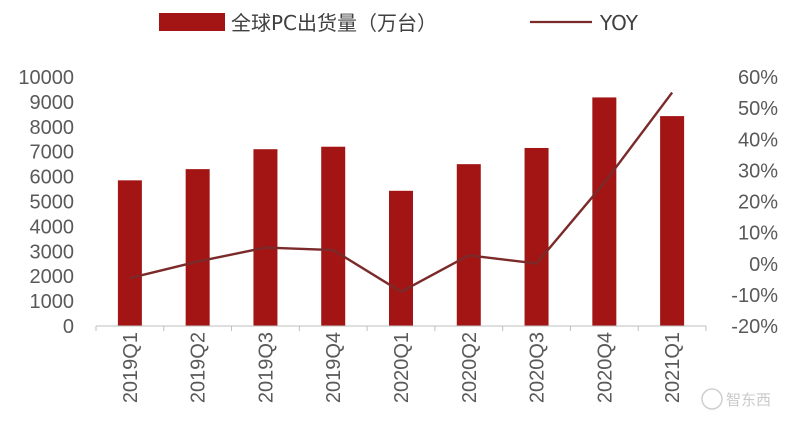 This screenshot has height=439, width=800. What do you see at coordinates (52, 252) in the screenshot?
I see `left-tick-label: 3000` at bounding box center [52, 252].